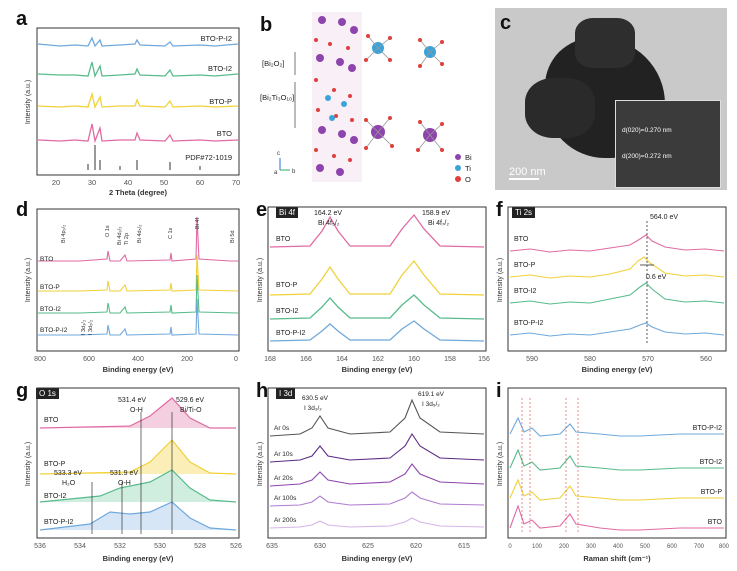 The width and height of the screenshot is (737, 571). What do you see at coordinates (668, 144) in the screenshot?
I see `hrtem-inset: d(020)=0.270 nm d(200)=0.272 nm` at bounding box center [668, 144].